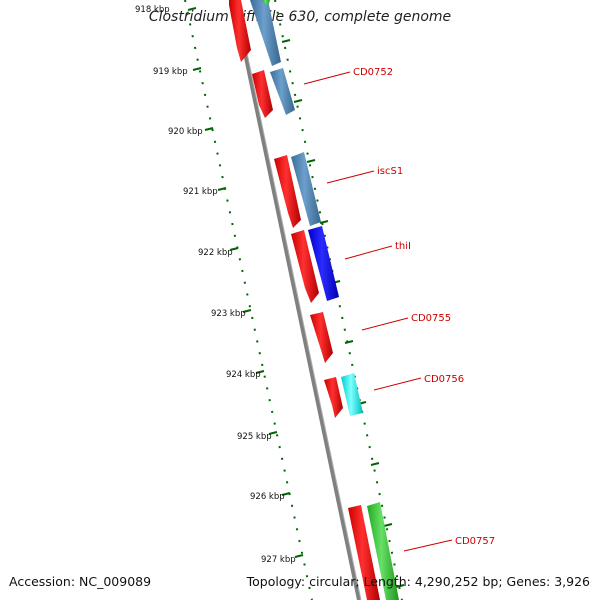 This screenshot has height=600, width=600. I want to click on ruler-label: 919 kbp, so click(170, 72).